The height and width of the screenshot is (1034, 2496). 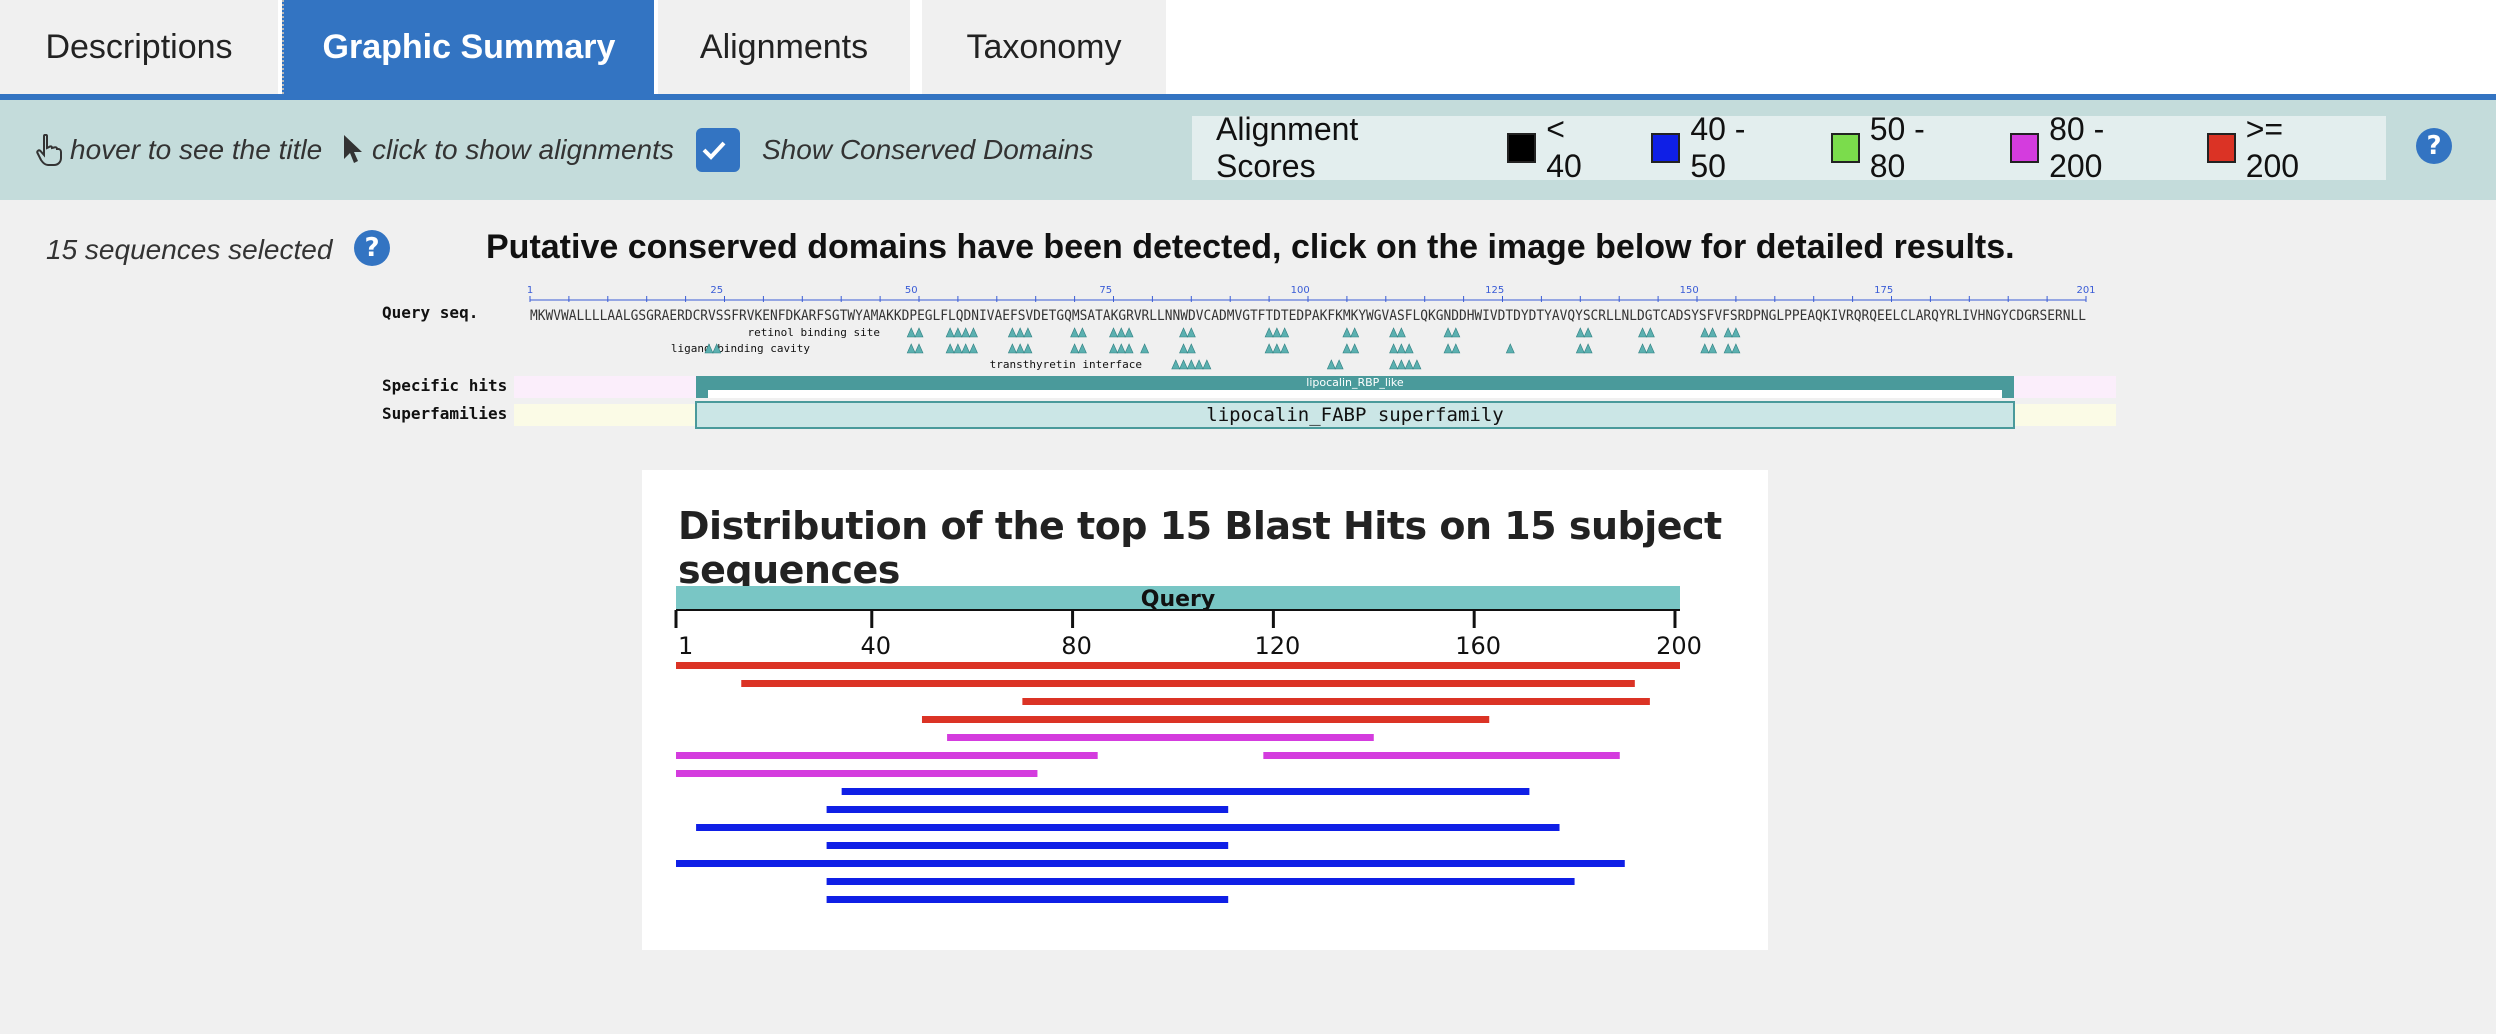 What do you see at coordinates (468, 47) in the screenshot?
I see `tab-graphic-summary: Graphic Summary` at bounding box center [468, 47].